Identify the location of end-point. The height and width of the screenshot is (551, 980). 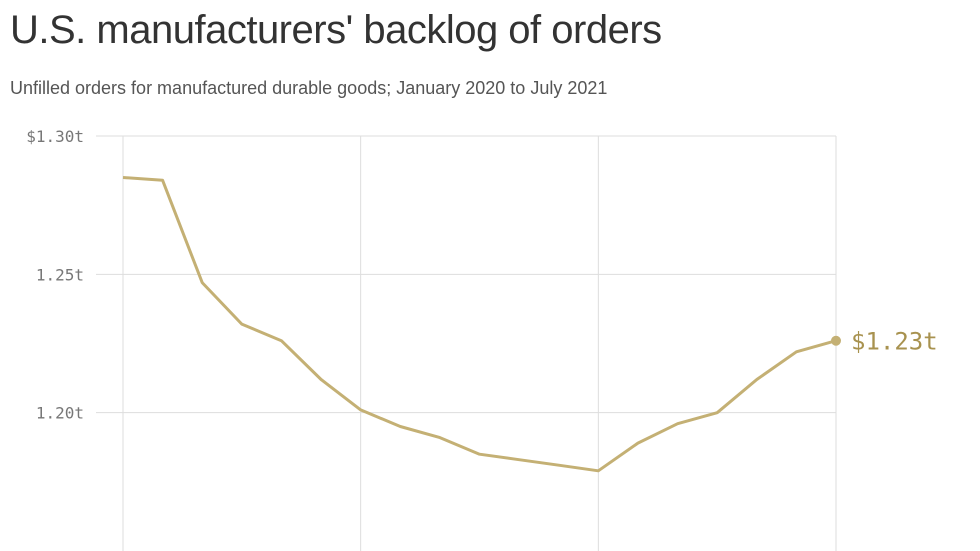
(836, 340).